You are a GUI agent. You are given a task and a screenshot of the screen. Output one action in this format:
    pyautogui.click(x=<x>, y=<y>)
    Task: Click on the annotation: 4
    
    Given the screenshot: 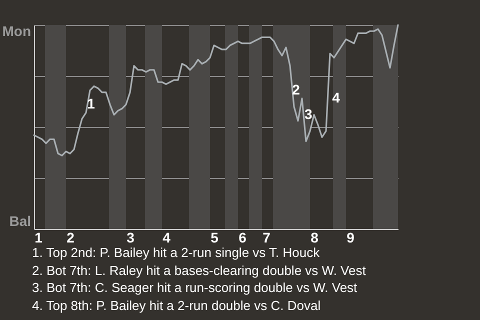 What is the action you would take?
    pyautogui.click(x=336, y=97)
    